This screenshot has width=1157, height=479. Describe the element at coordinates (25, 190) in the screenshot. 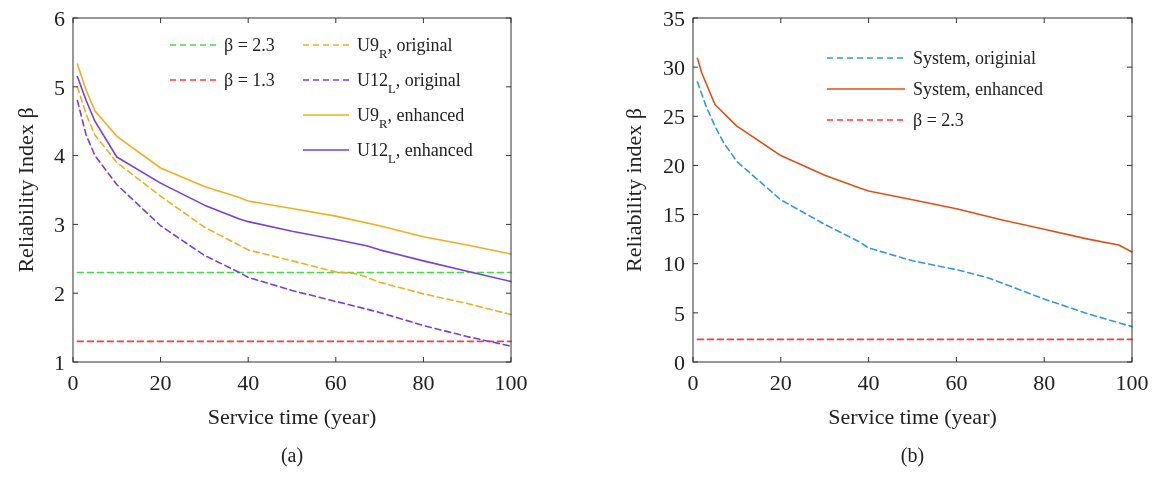

I see `y-axis-title: Reliability Index β` at that location.